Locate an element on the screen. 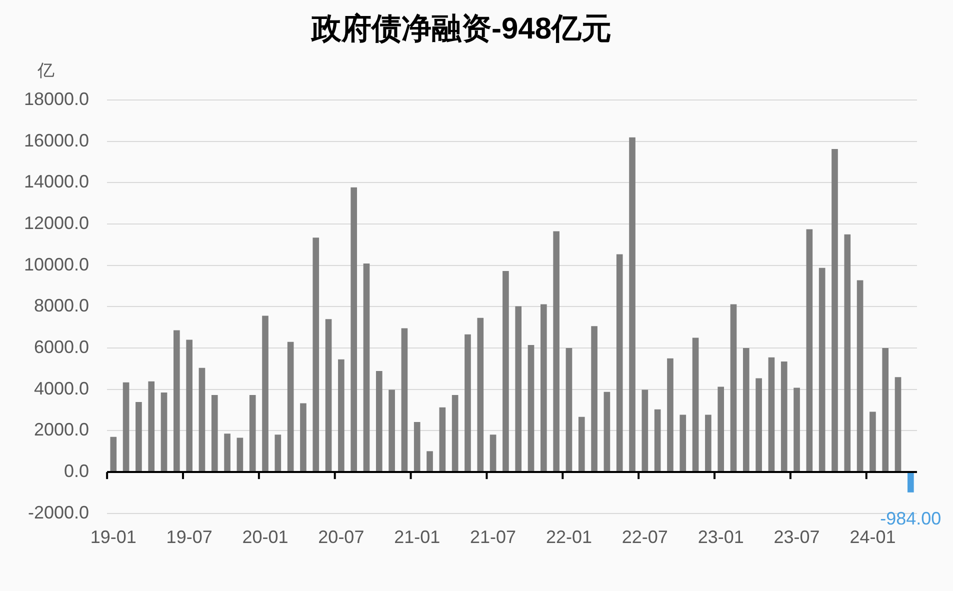  y-tick-label: 14000.0 is located at coordinates (57, 182).